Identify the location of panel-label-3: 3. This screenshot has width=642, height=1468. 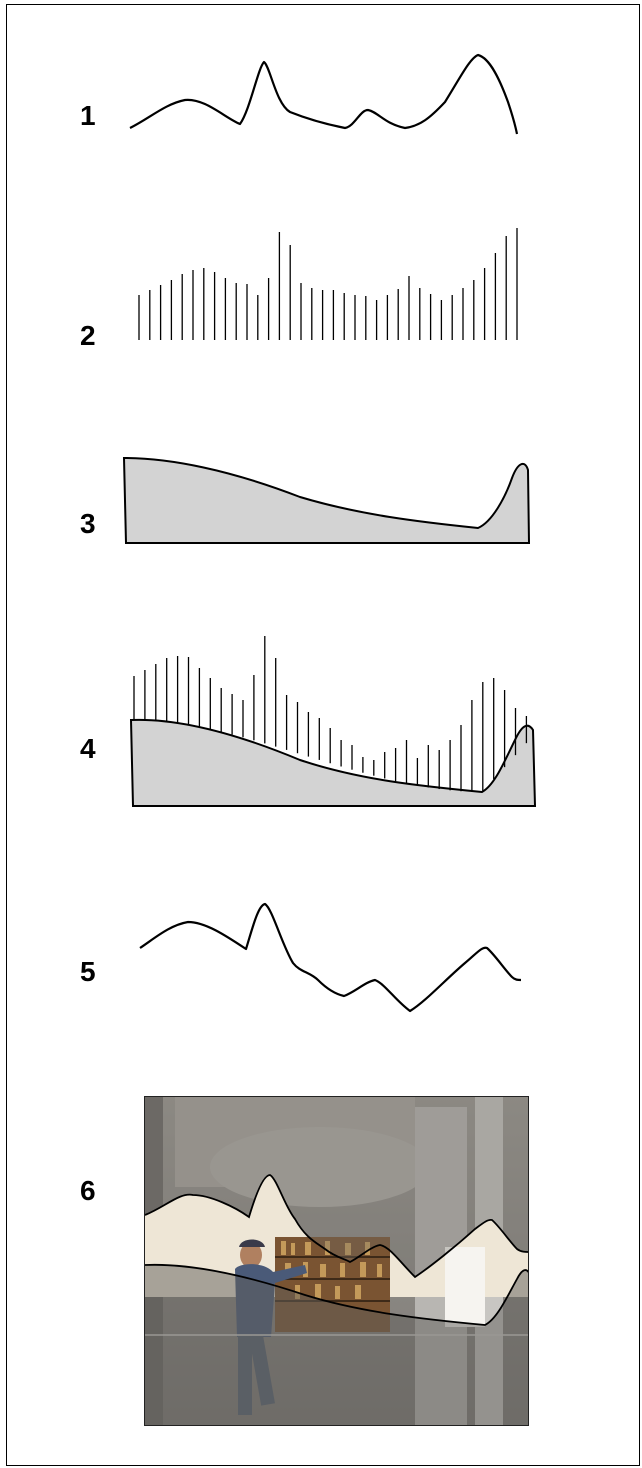
(88, 523).